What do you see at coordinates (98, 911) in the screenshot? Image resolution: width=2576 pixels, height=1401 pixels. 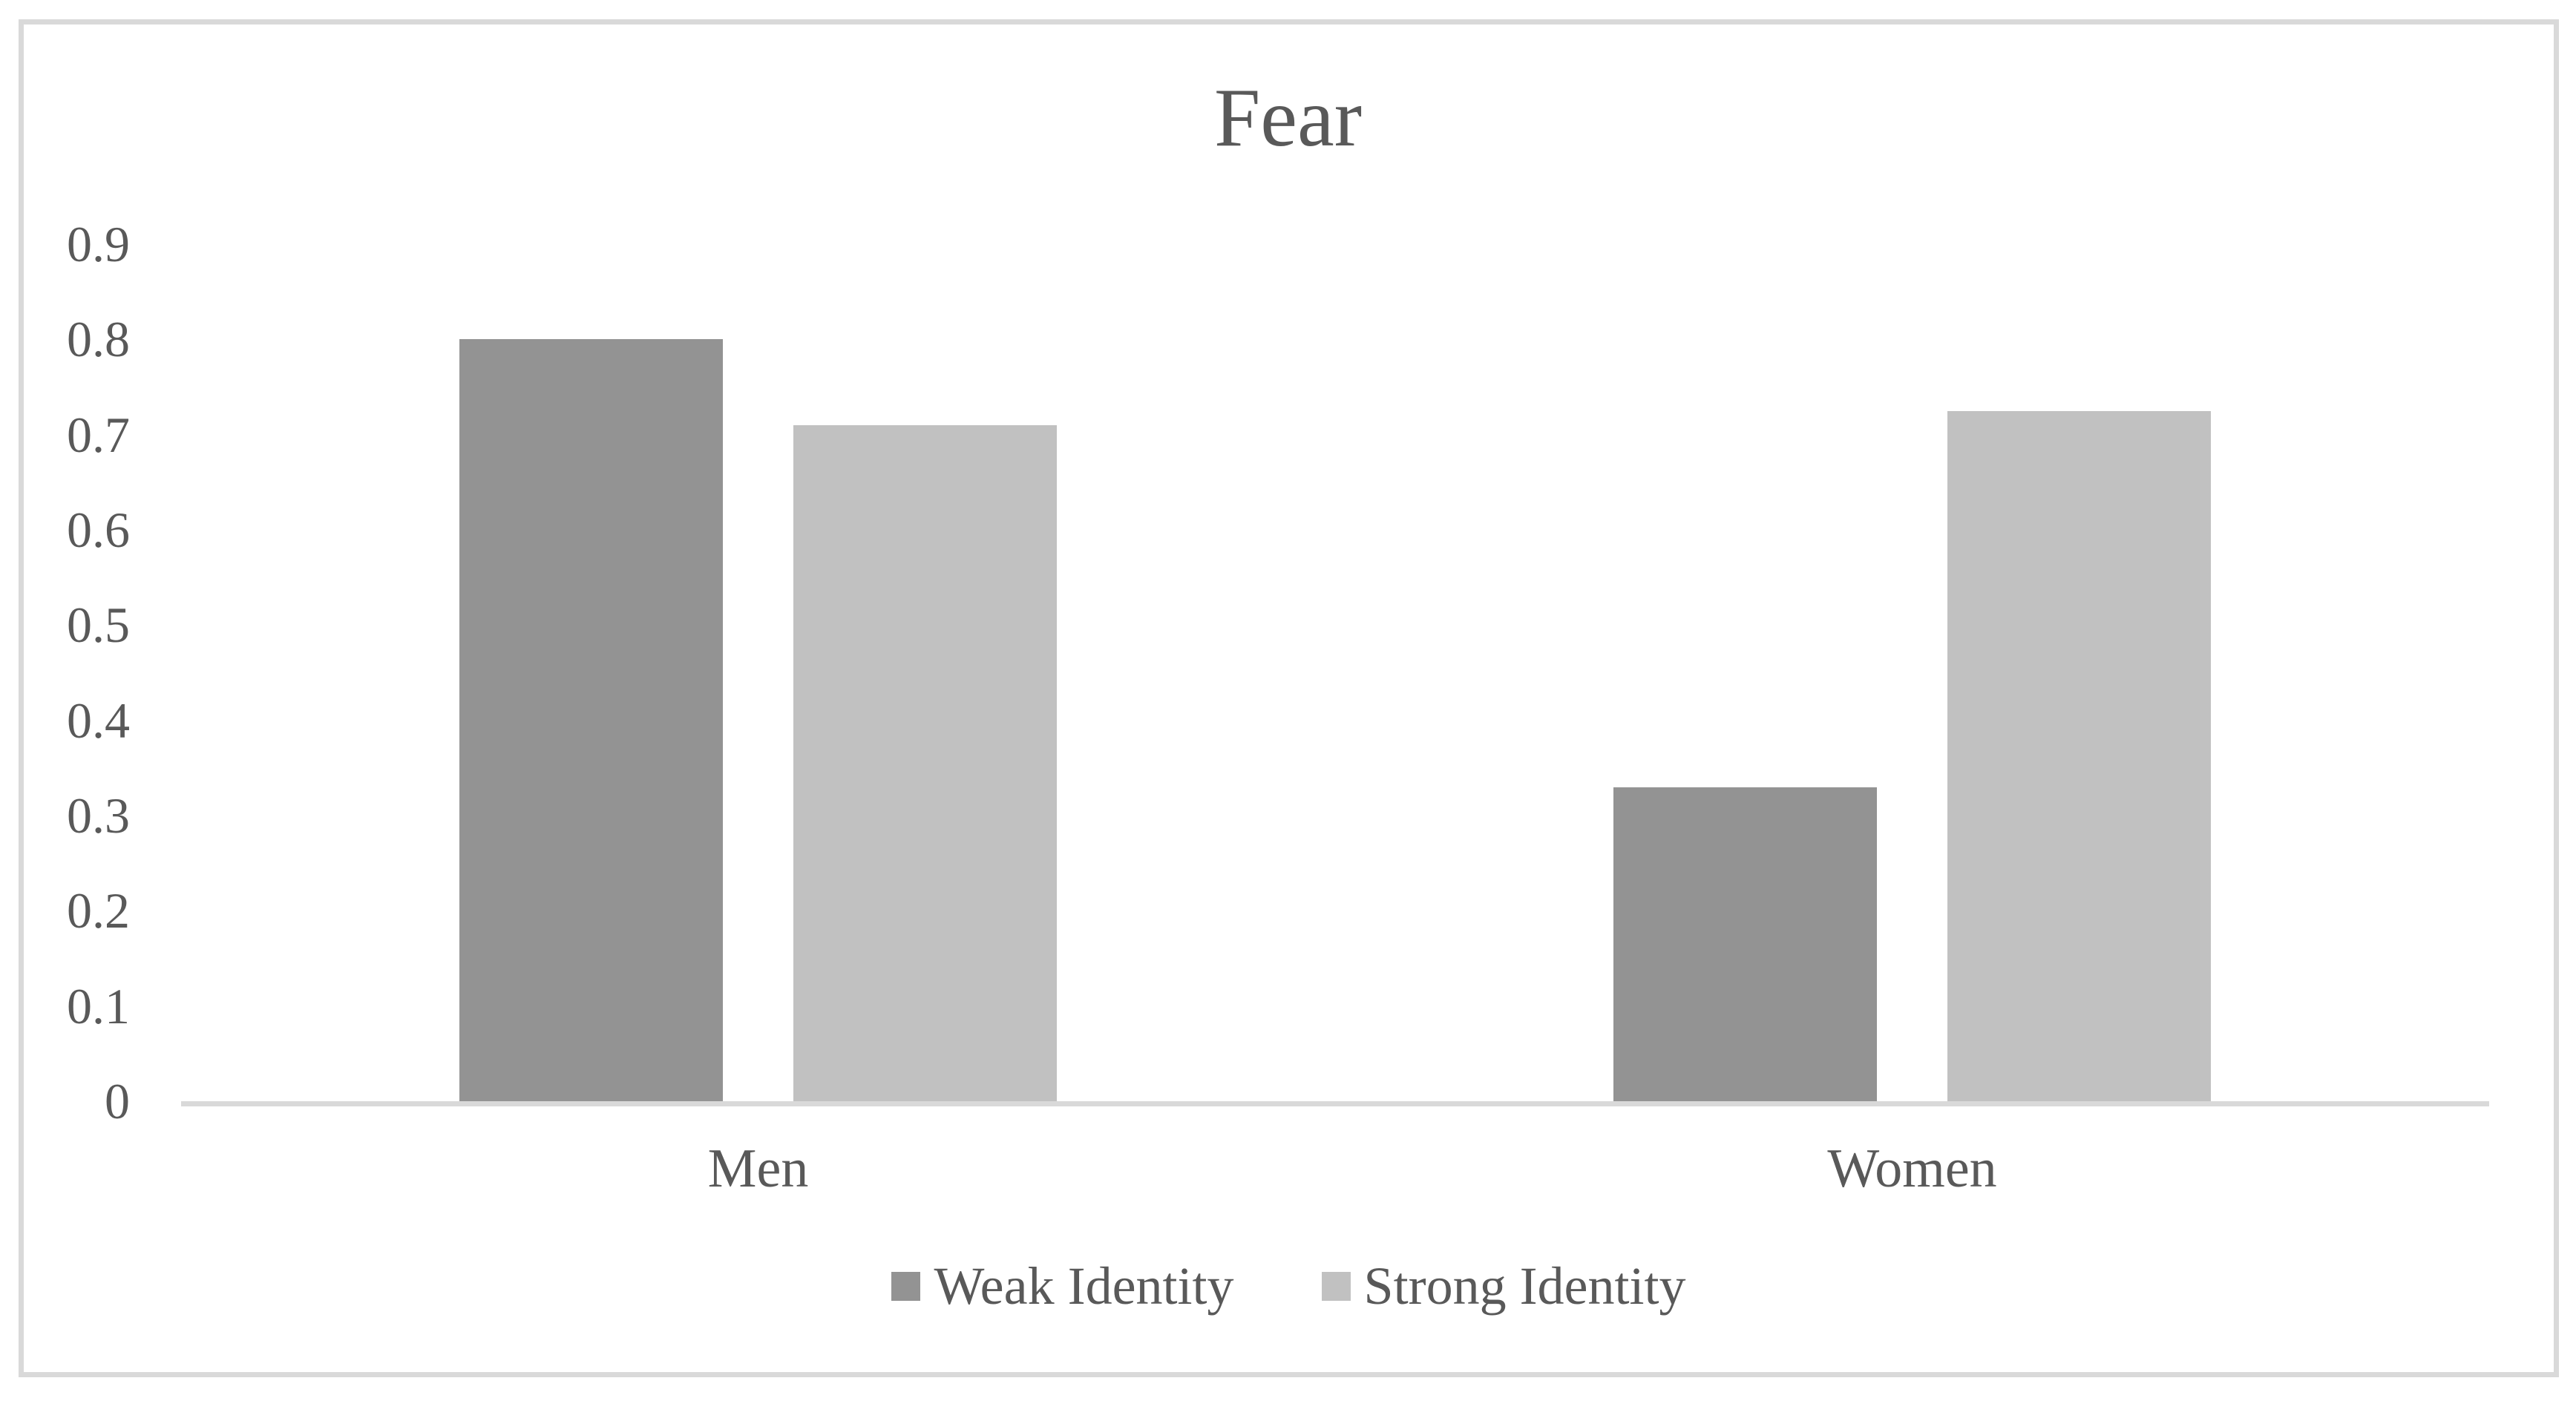 I see `y-tick-label-0-2: 0.2` at bounding box center [98, 911].